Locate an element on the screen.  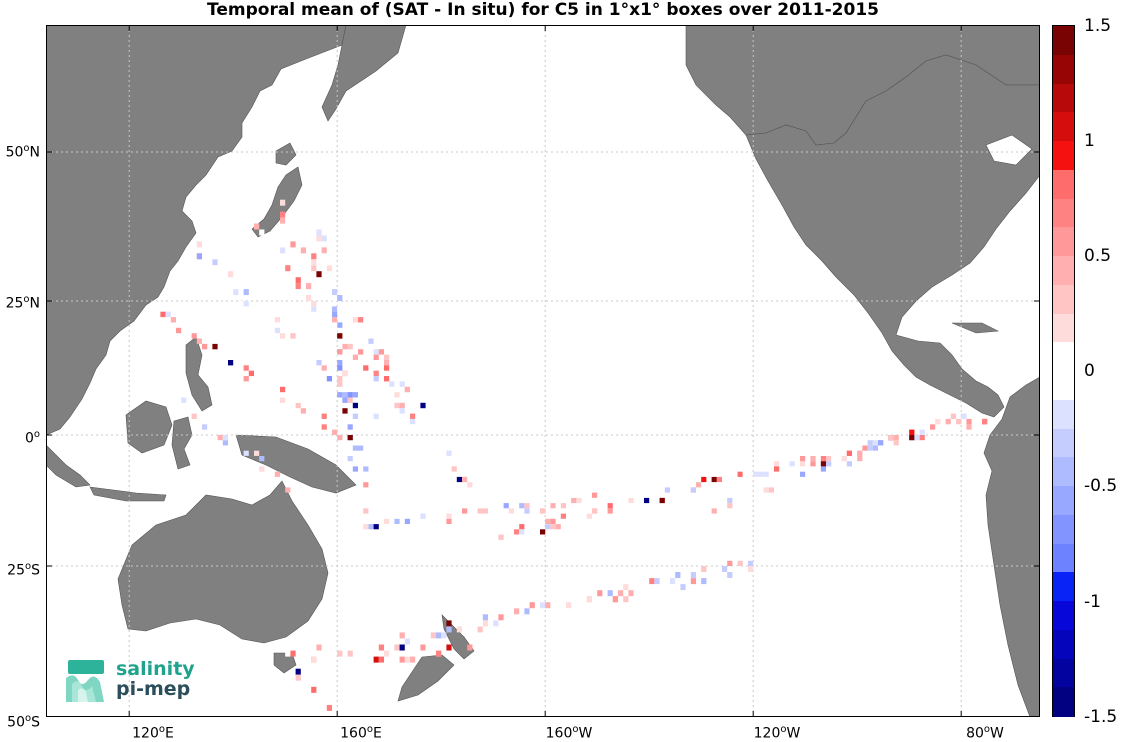
lat-label-25n: 25oN is located at coordinates (22, 303).